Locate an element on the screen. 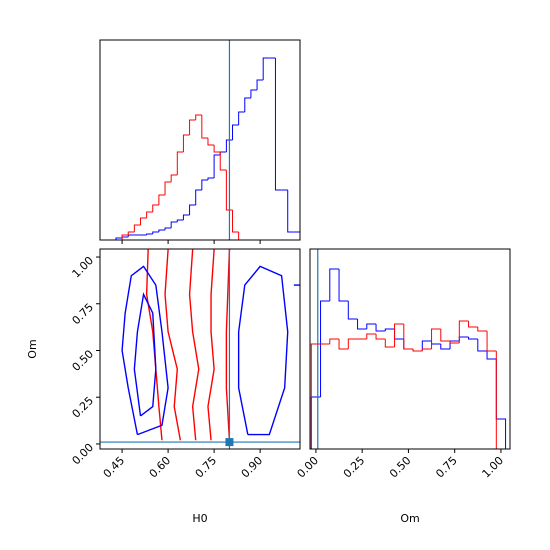 This screenshot has height=550, width=550. x-tick-label: 1.00 is located at coordinates (493, 467).